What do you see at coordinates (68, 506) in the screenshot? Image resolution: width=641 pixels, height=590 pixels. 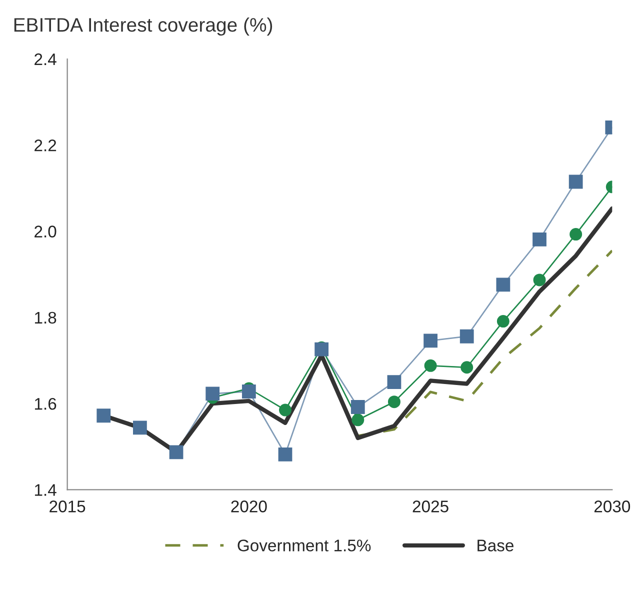 I see `x-tick-label: 2015` at bounding box center [68, 506].